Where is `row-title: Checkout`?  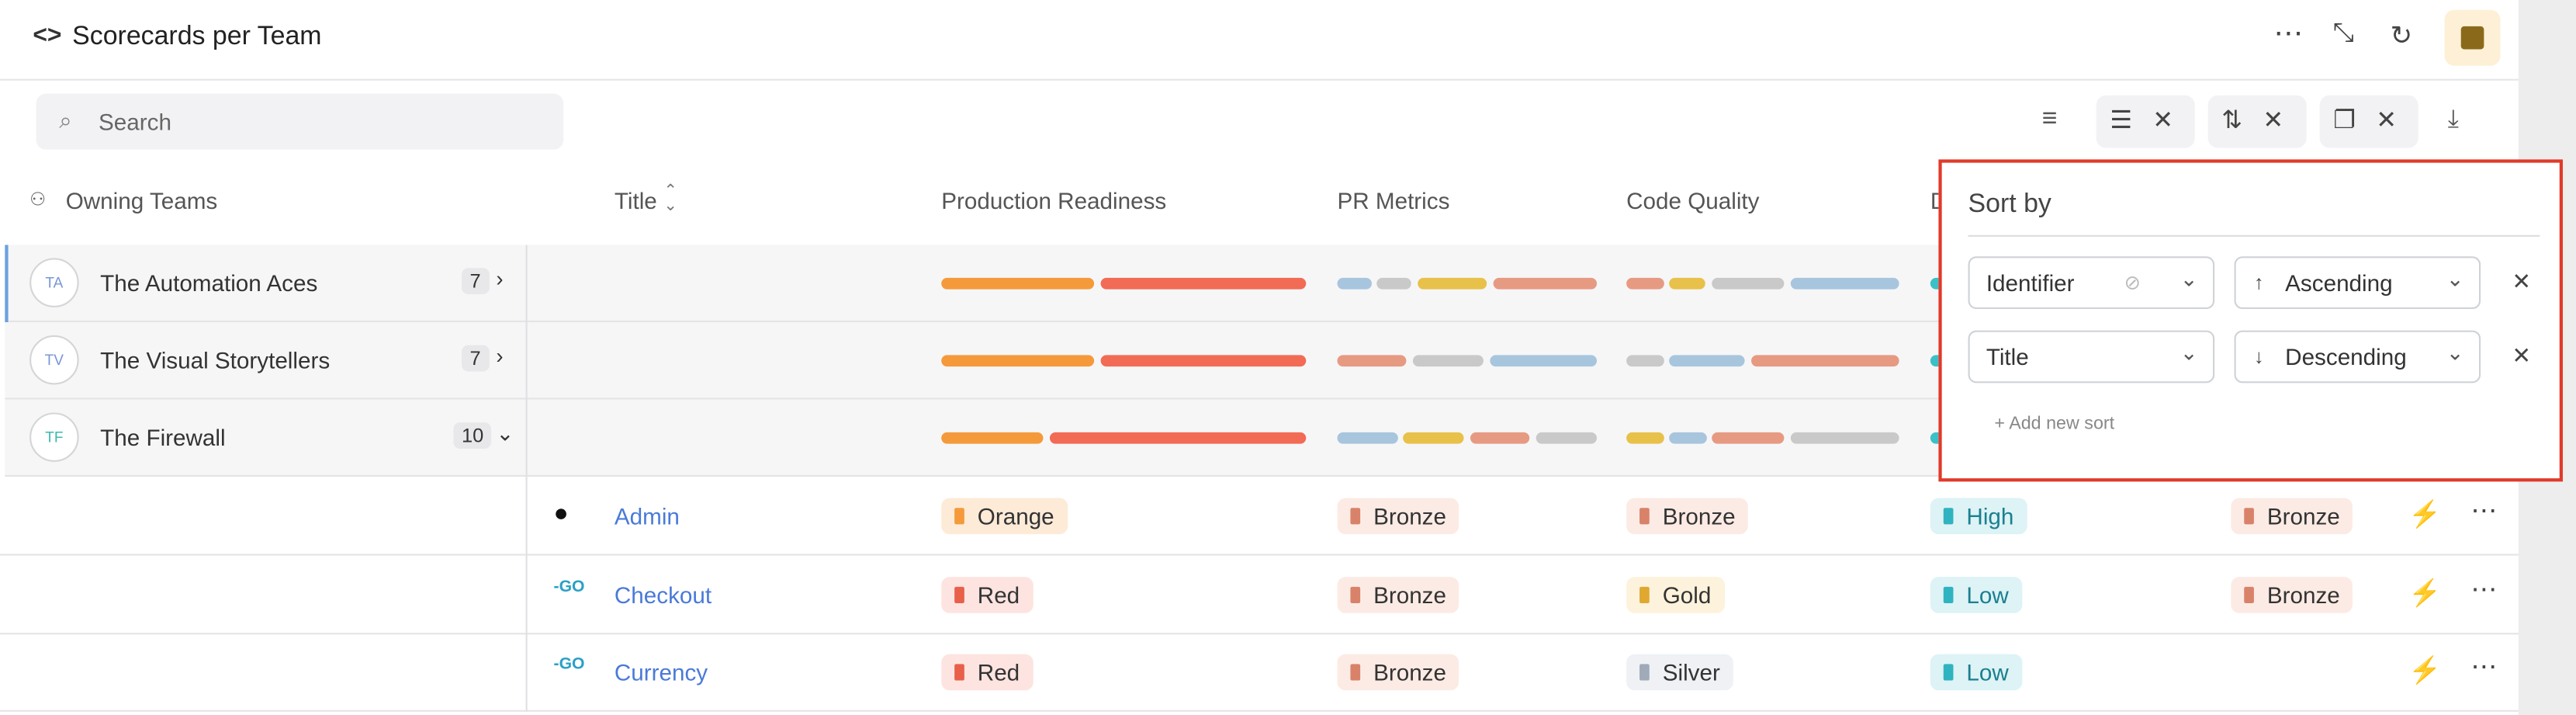
row-title: Checkout is located at coordinates (663, 594).